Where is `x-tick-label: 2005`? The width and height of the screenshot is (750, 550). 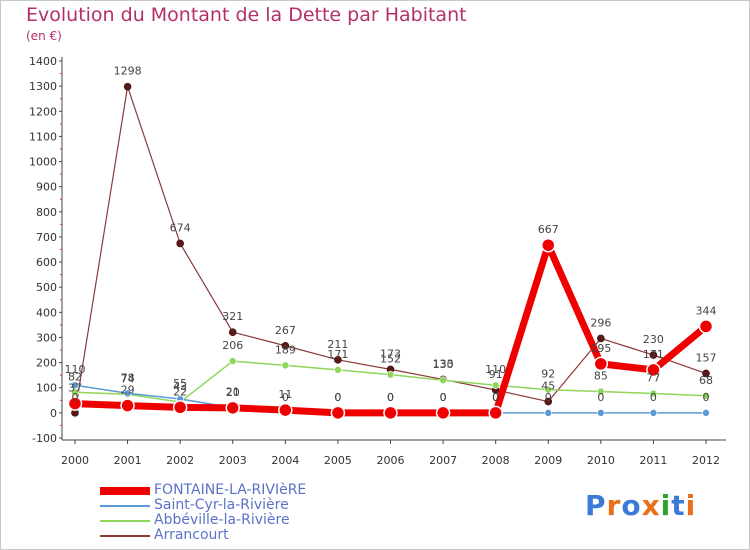 x-tick-label: 2005 is located at coordinates (338, 460).